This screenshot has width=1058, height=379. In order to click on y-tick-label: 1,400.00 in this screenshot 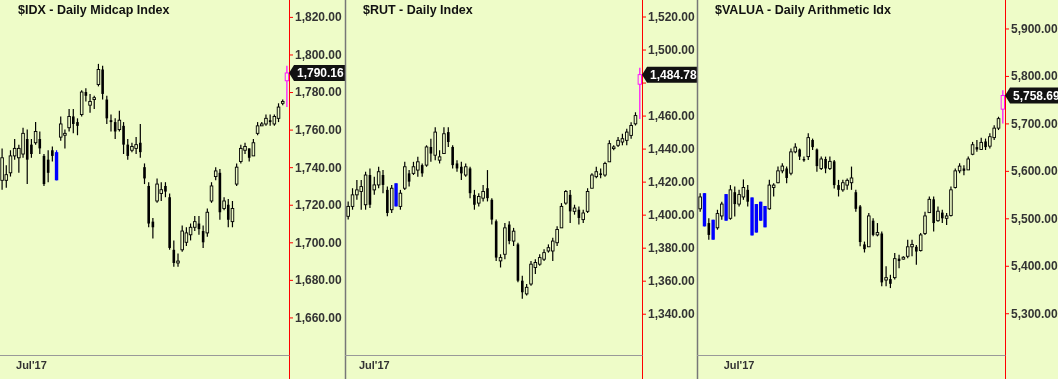, I will do `click(672, 214)`.